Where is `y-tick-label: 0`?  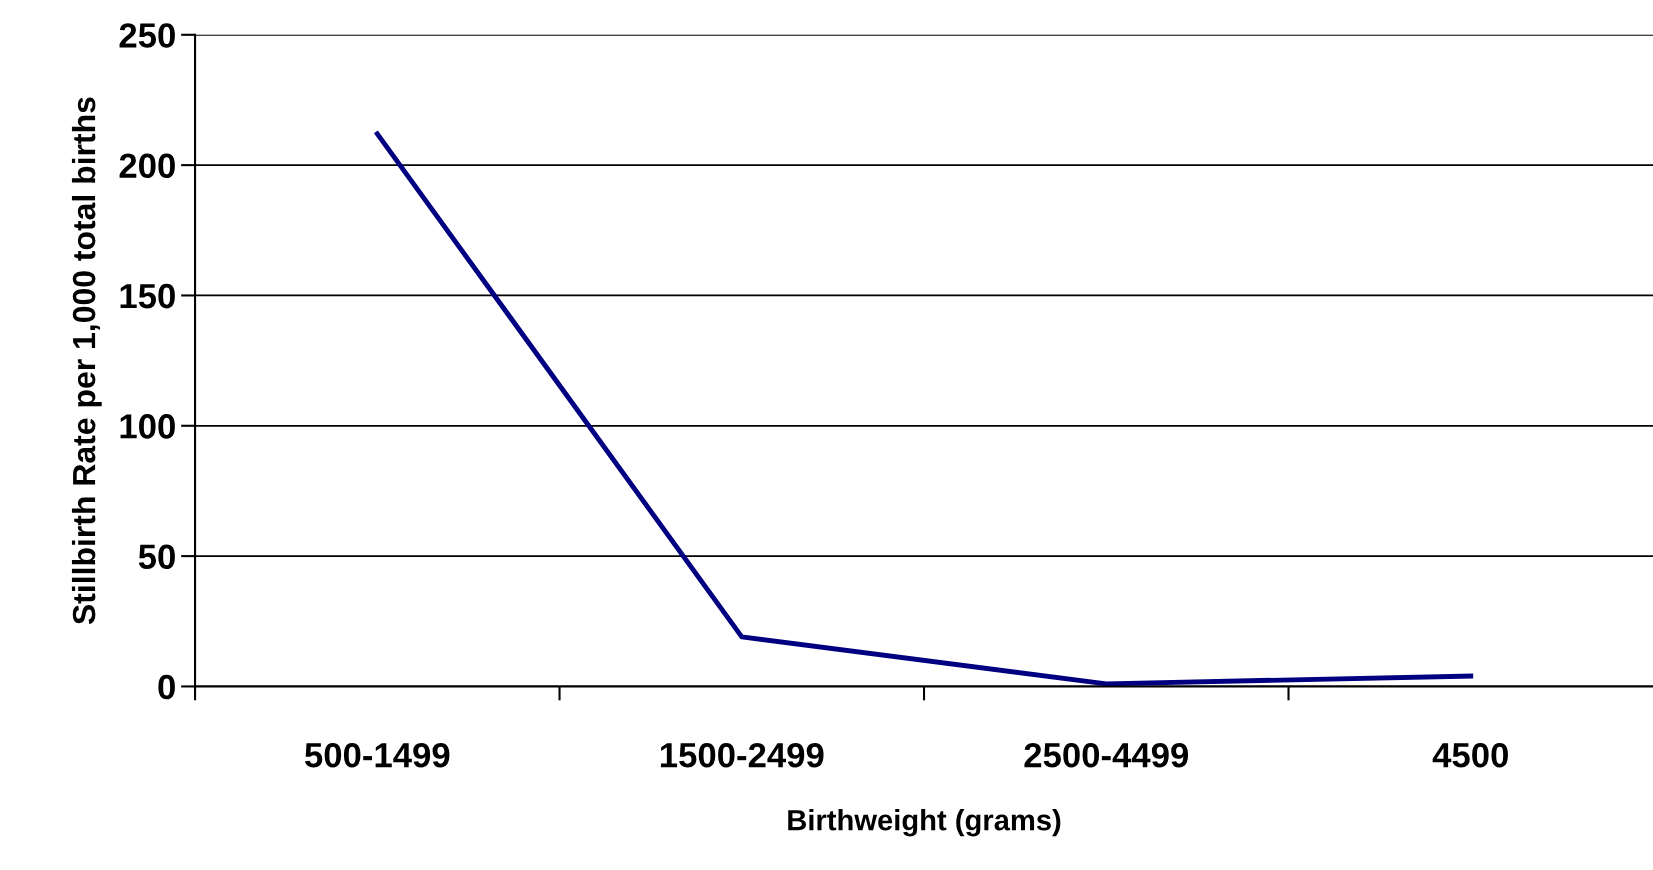
y-tick-label: 0 is located at coordinates (166, 687).